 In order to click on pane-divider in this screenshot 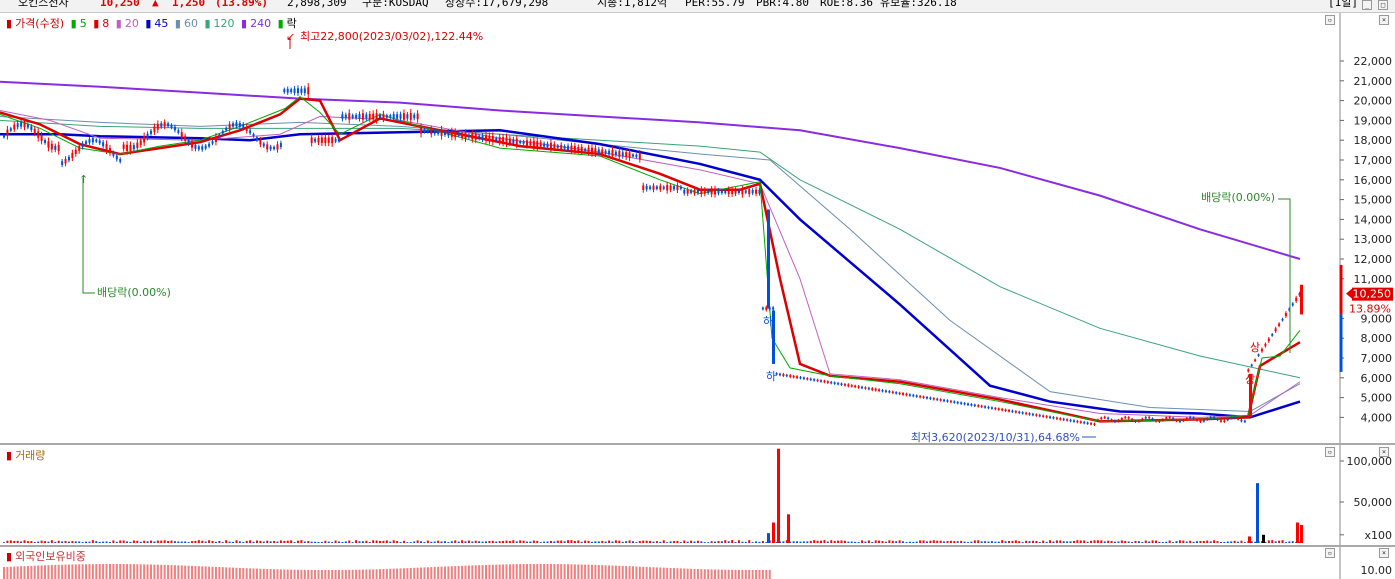, I will do `click(697, 444)`.